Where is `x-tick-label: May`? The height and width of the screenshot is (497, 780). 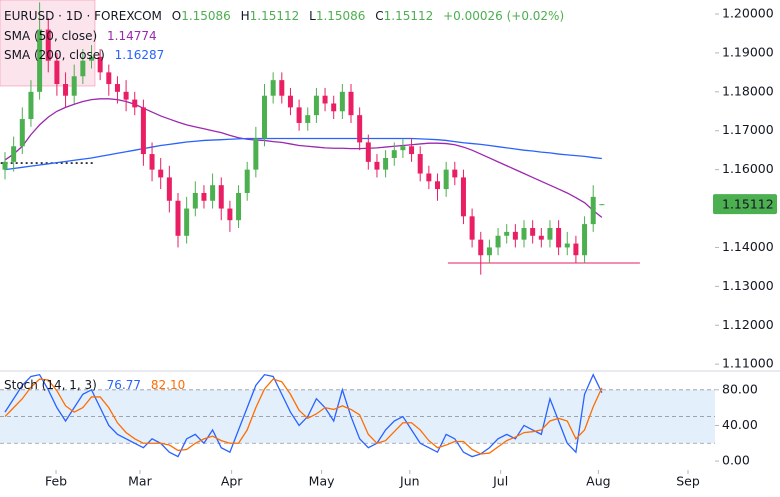 x-tick-label: May is located at coordinates (322, 481).